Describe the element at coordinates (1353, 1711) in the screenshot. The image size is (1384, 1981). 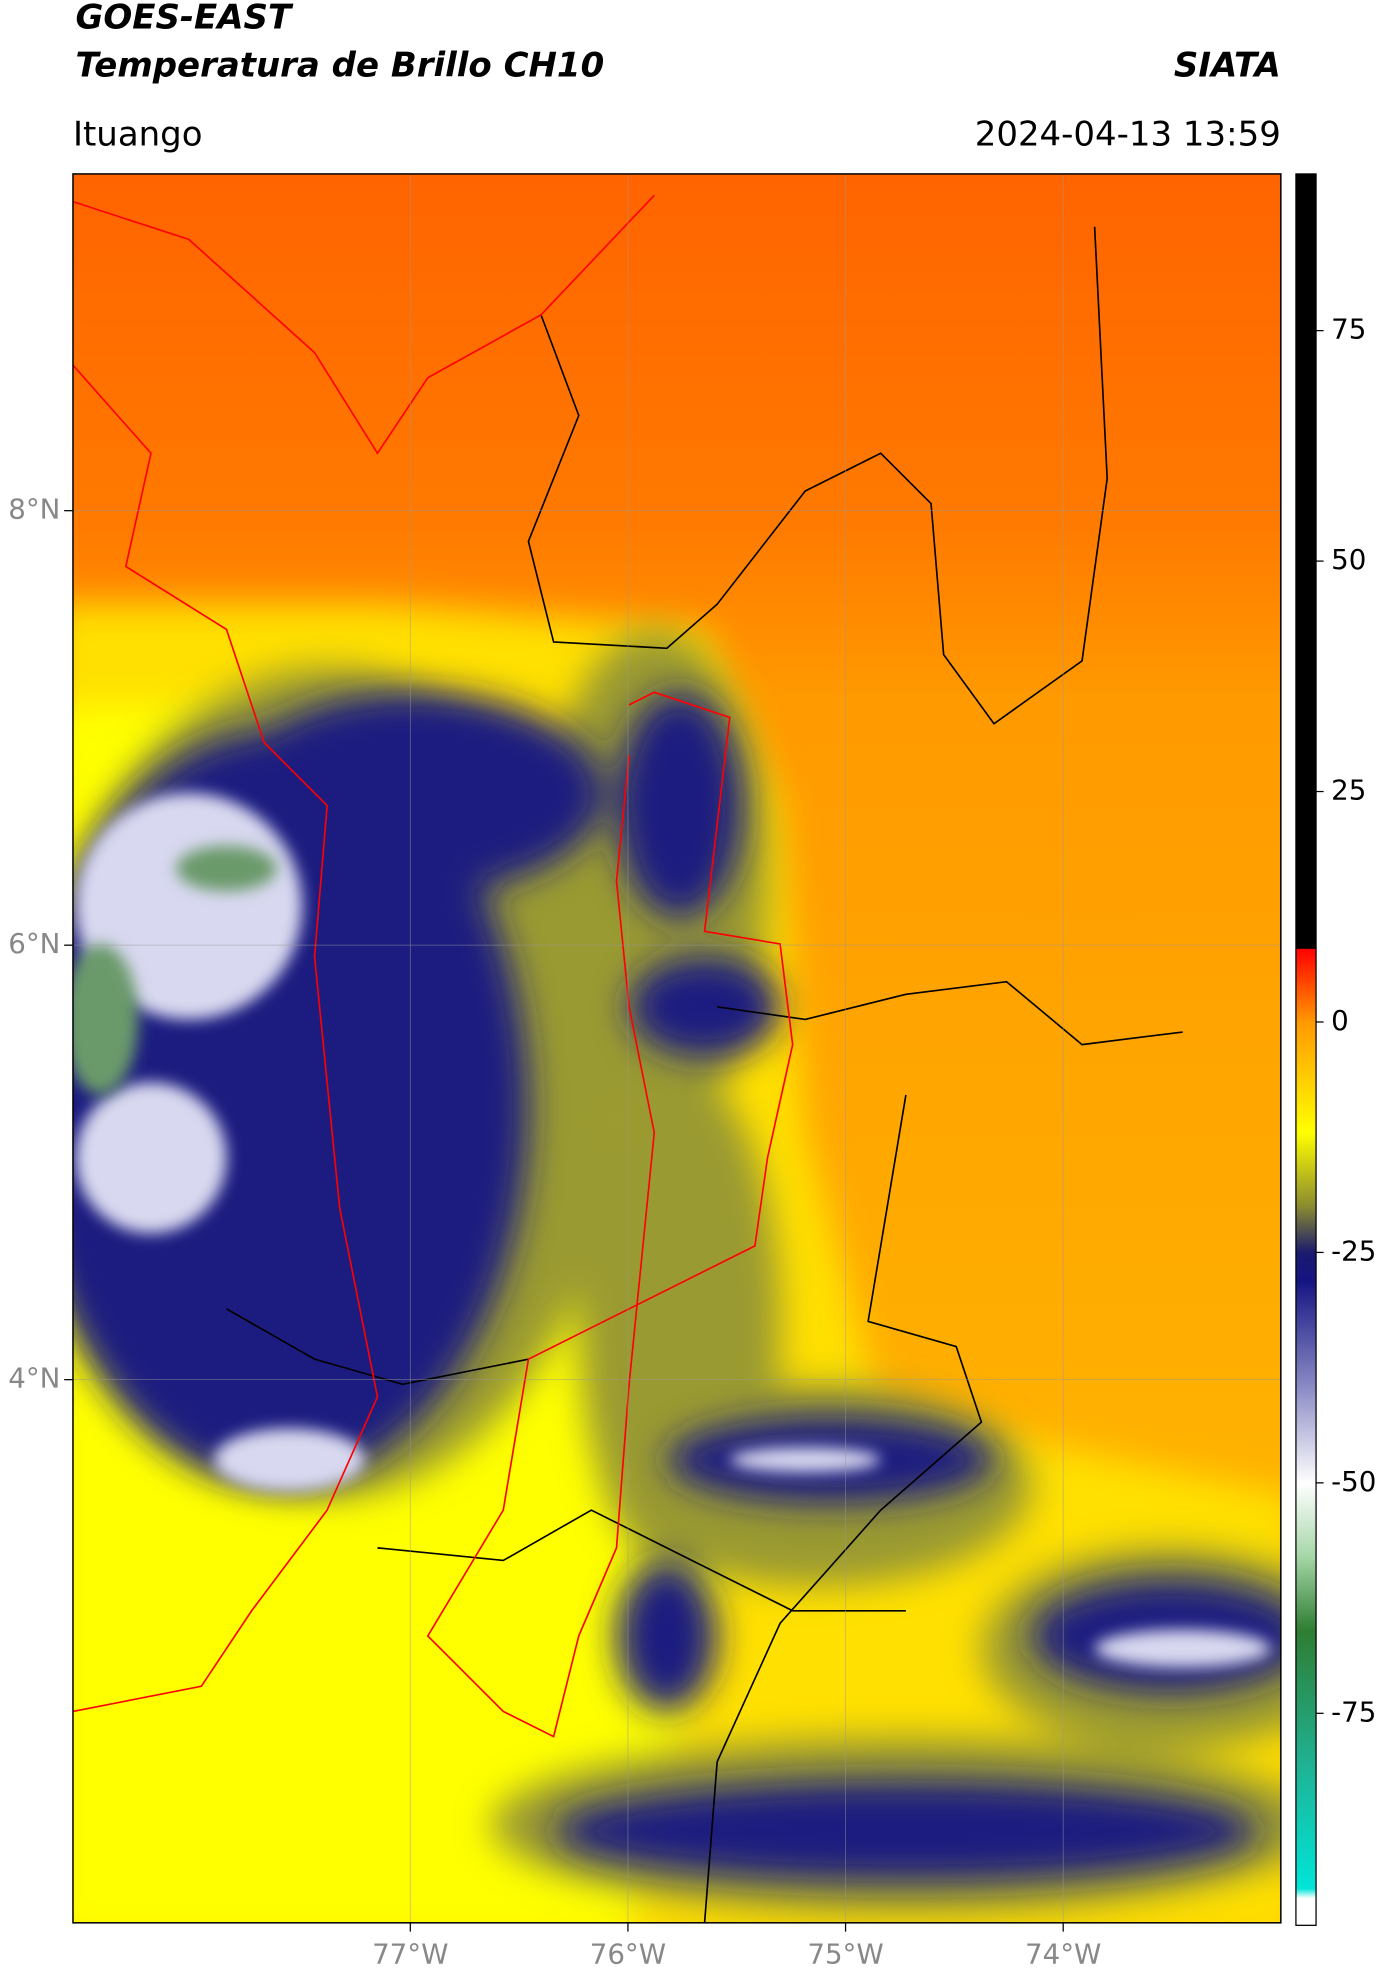
I see `colorbar-tick-label: -75` at that location.